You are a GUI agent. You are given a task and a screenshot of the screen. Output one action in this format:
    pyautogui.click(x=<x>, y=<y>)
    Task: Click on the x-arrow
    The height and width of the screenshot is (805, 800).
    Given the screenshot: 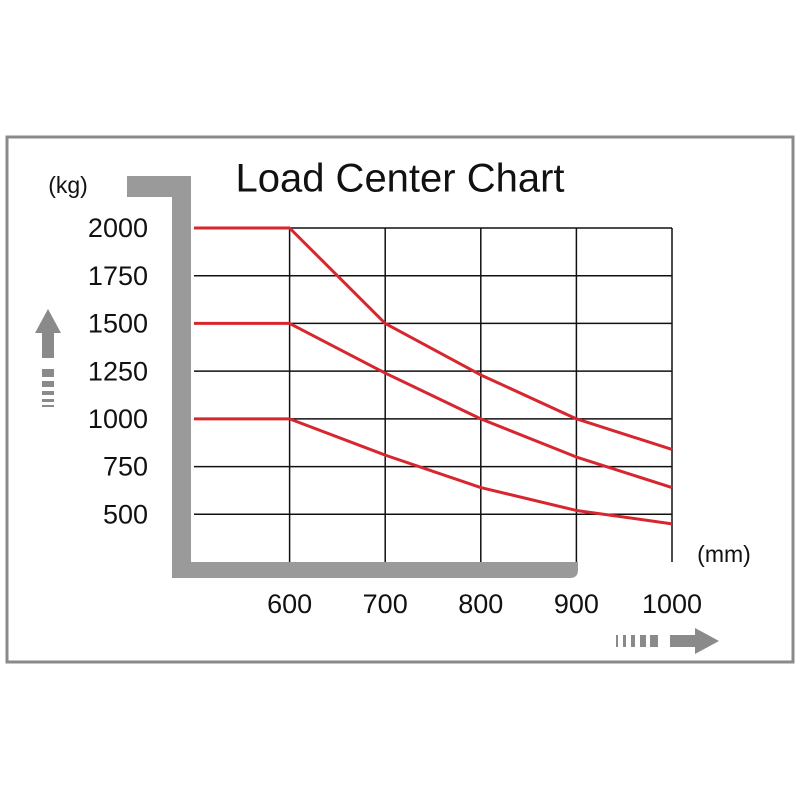 What is the action you would take?
    pyautogui.click(x=667, y=641)
    